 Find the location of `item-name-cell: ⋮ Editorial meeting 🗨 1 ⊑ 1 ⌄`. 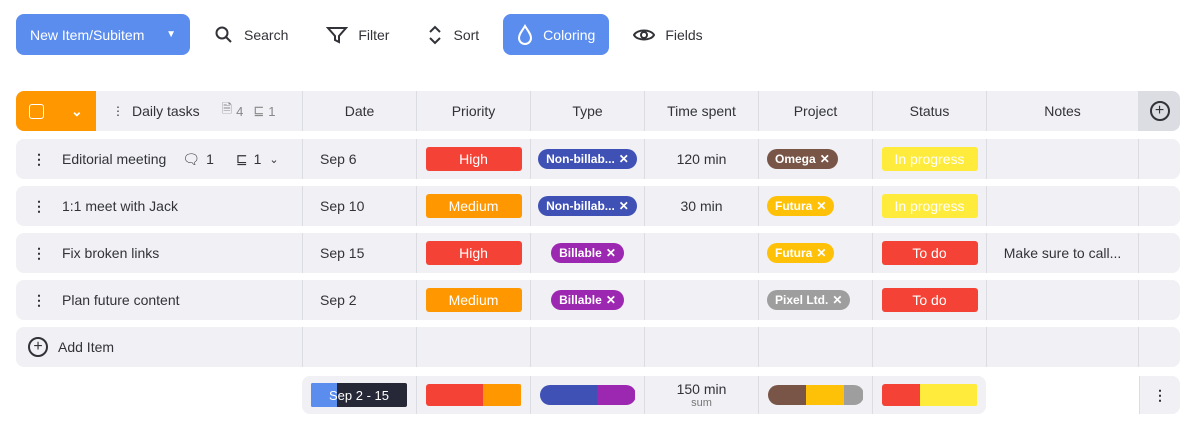

item-name-cell: ⋮ Editorial meeting 🗨 1 ⊑ 1 ⌄ is located at coordinates (159, 159).